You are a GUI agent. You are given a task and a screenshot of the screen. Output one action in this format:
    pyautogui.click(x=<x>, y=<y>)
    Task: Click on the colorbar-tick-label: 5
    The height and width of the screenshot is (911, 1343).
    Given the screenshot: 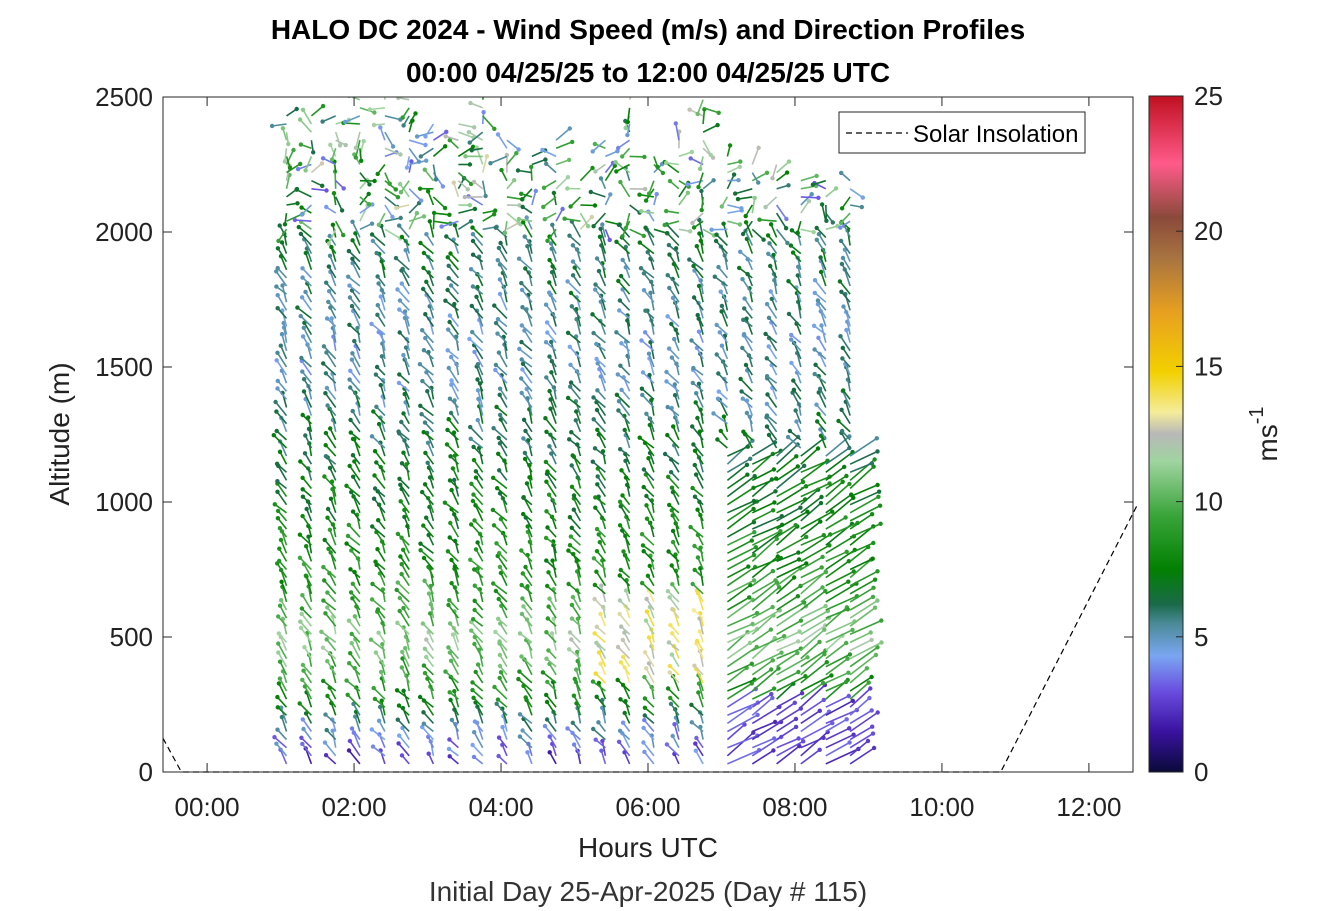 What is the action you would take?
    pyautogui.click(x=1201, y=637)
    